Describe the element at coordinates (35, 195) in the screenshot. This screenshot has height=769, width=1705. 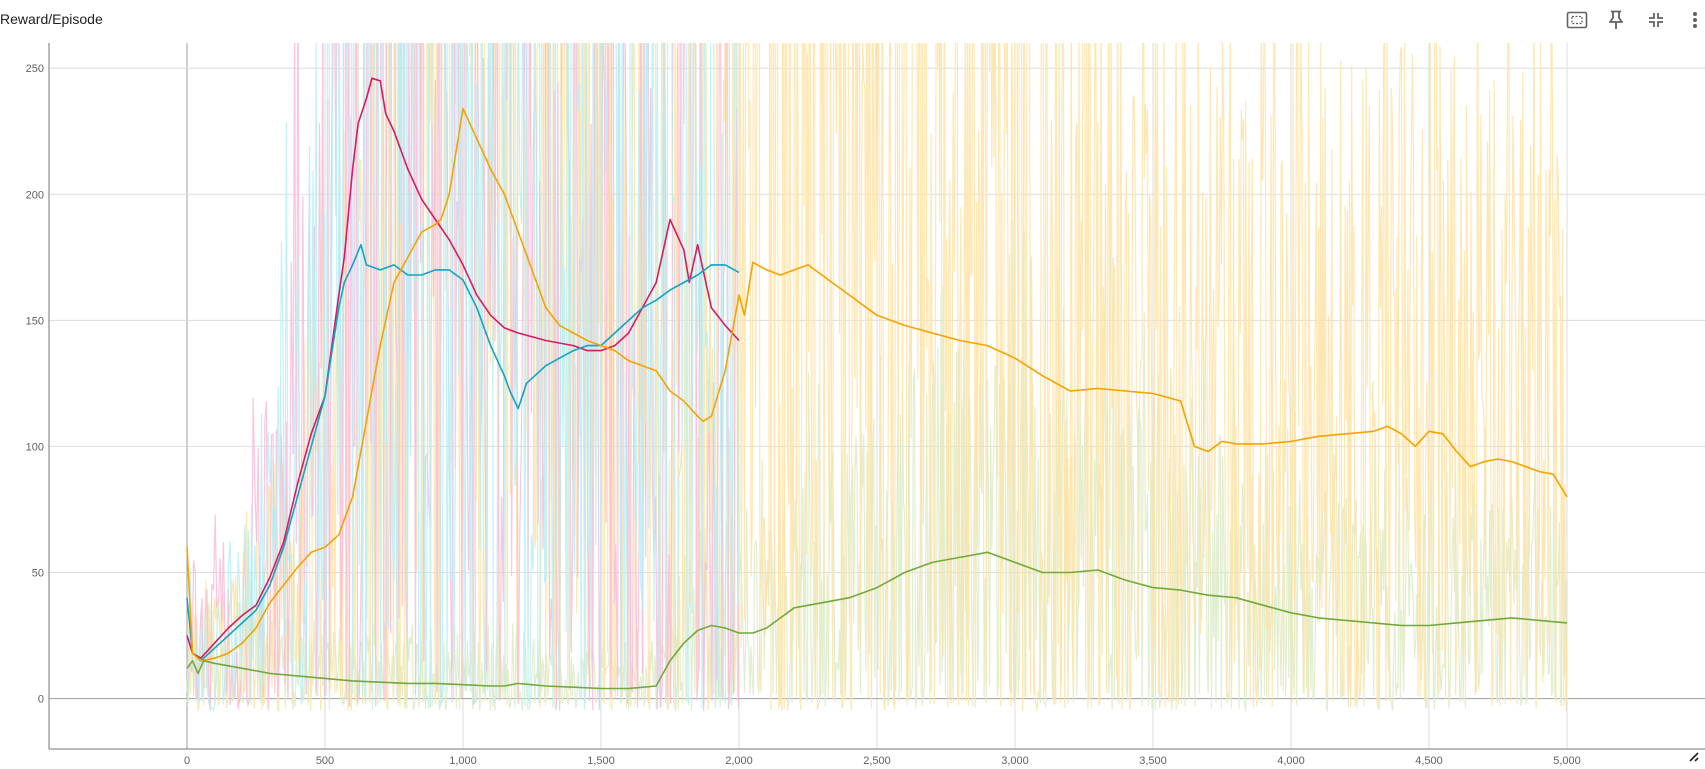
I see `y-tick-label: 200` at that location.